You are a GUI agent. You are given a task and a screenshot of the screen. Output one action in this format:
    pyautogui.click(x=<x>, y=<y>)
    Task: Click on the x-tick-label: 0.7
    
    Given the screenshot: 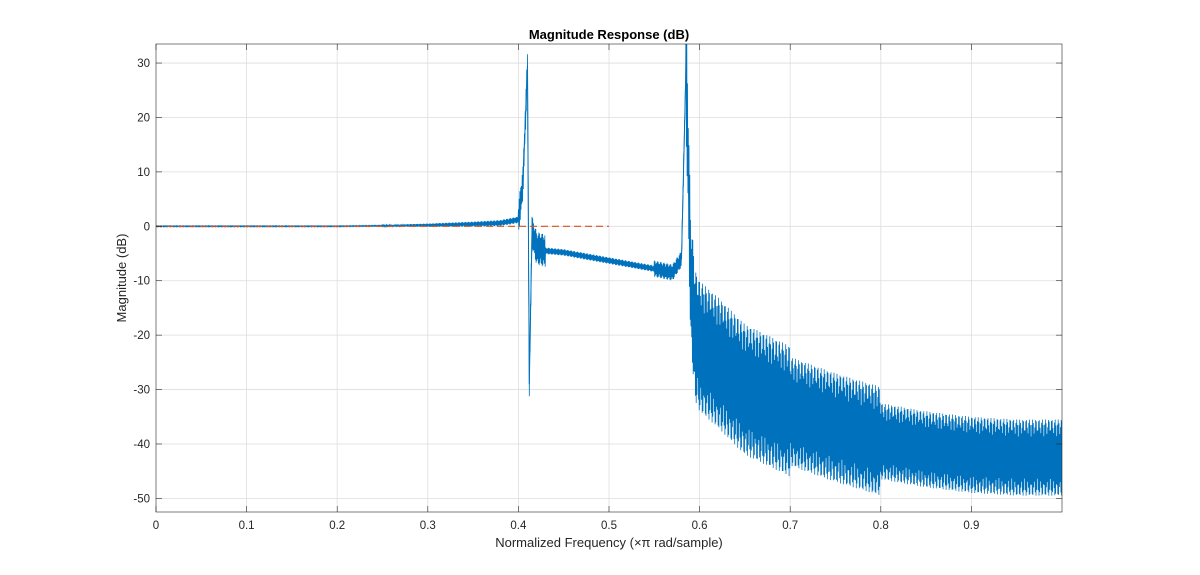 What is the action you would take?
    pyautogui.click(x=790, y=526)
    